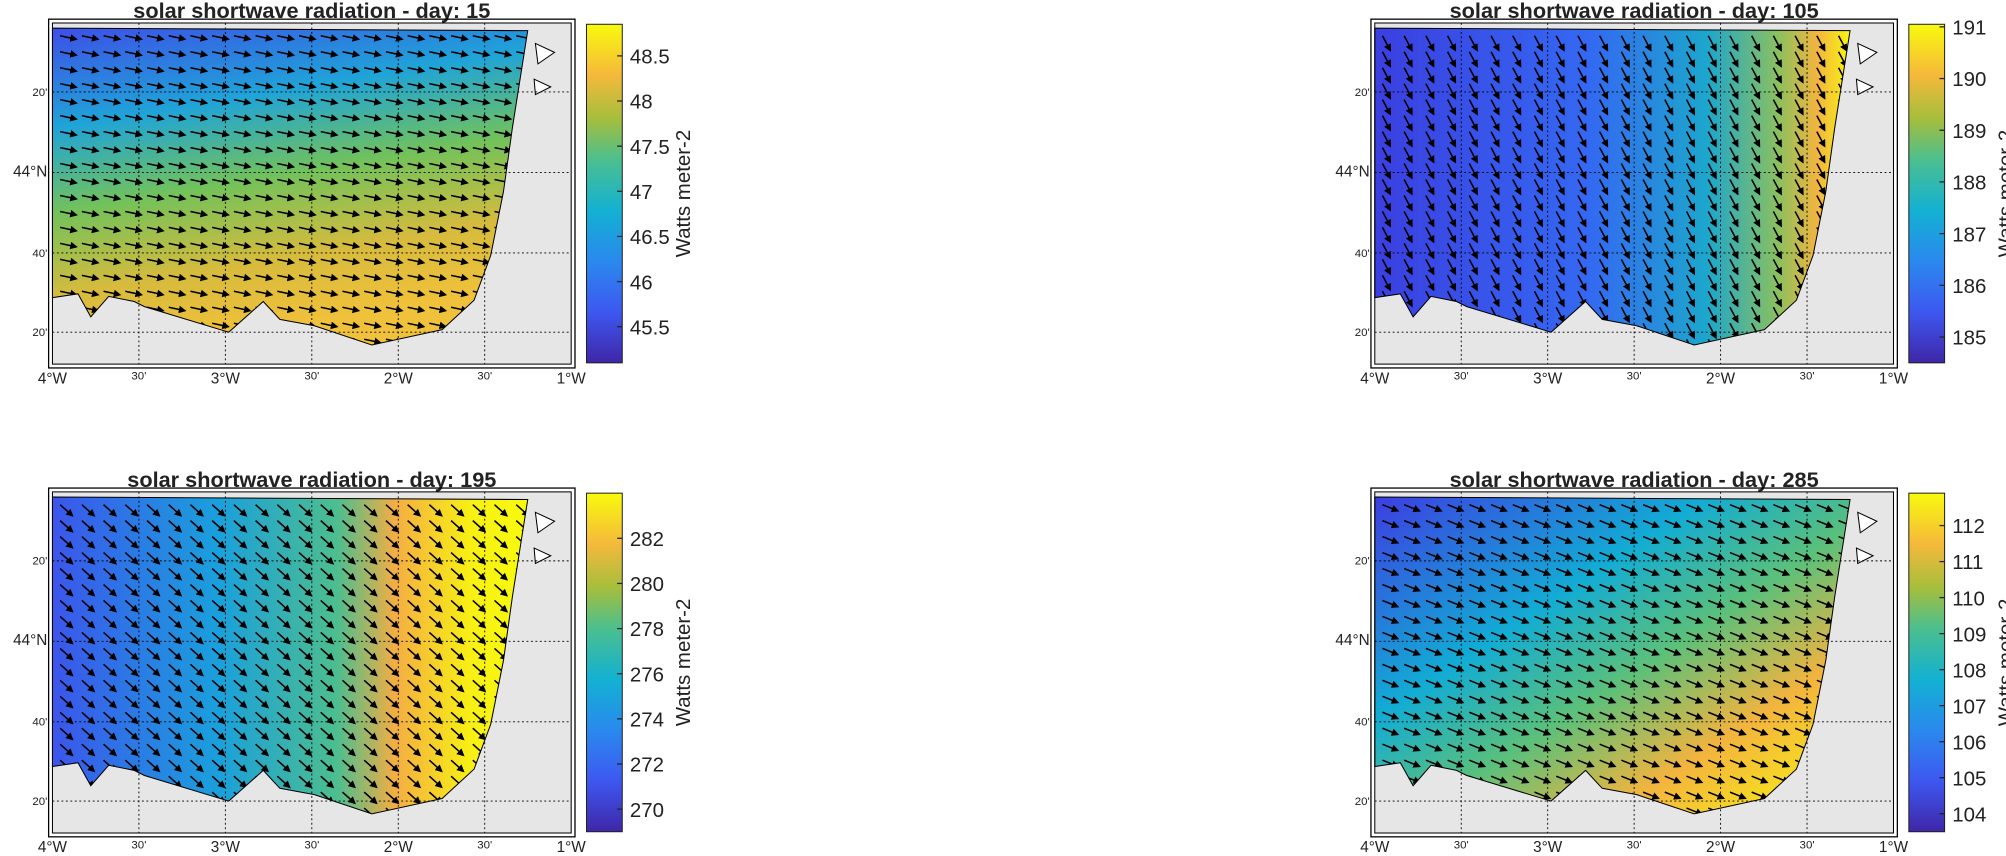 The image size is (2006, 856). I want to click on lat-label: 44°N, so click(1352, 171).